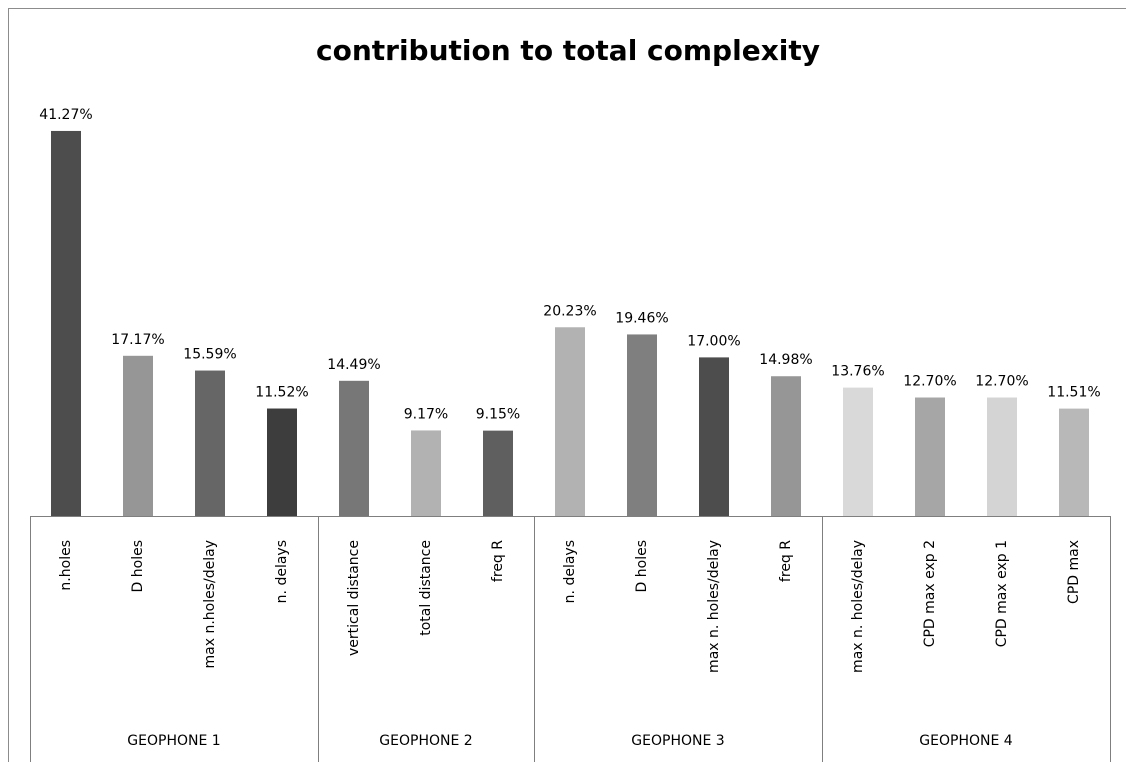 This screenshot has width=1126, height=762. I want to click on x-tick-label: total distance, so click(426, 588).